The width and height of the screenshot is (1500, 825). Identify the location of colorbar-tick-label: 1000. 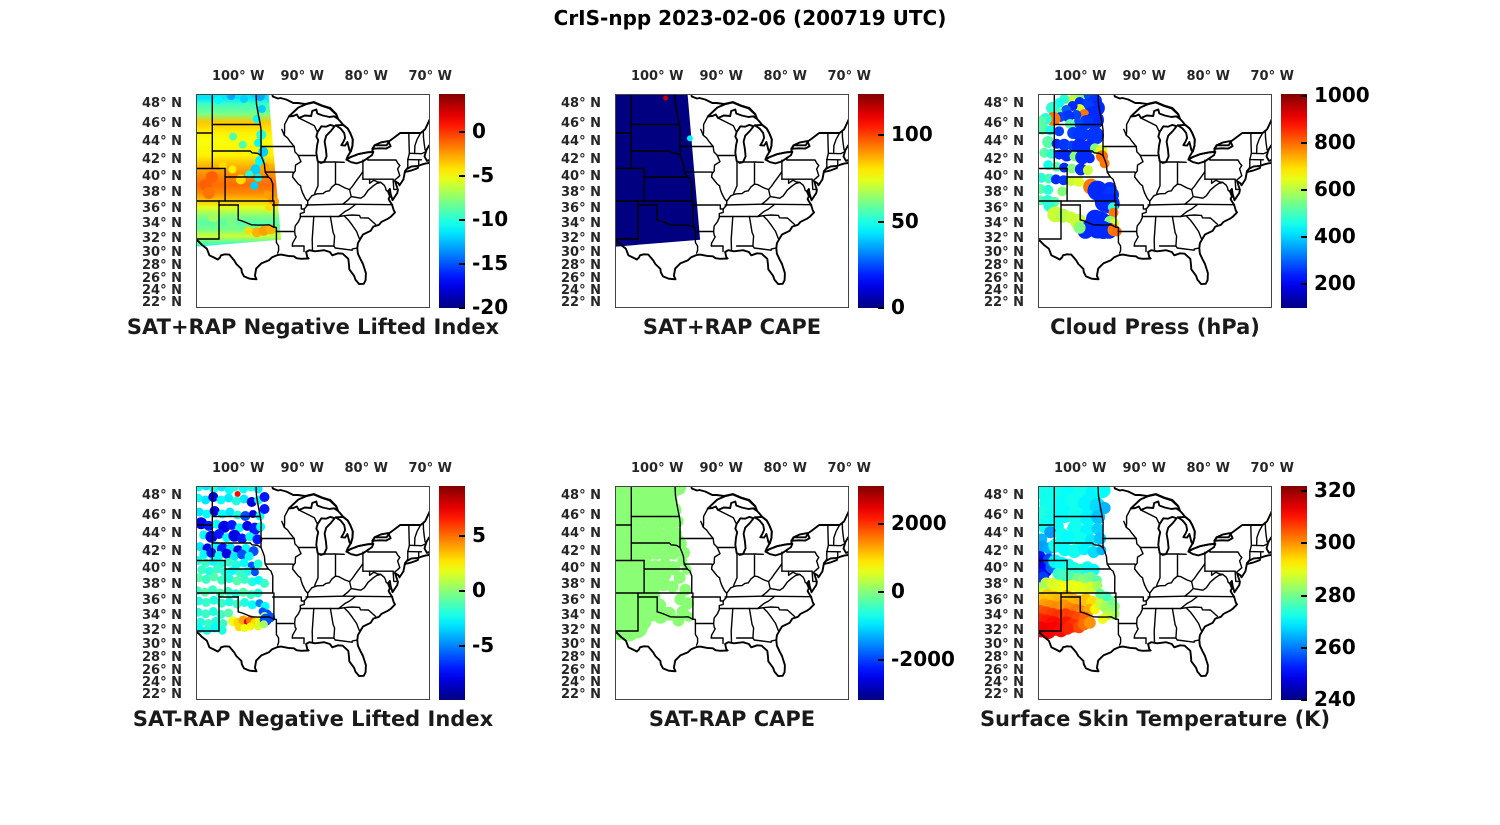
(1342, 95).